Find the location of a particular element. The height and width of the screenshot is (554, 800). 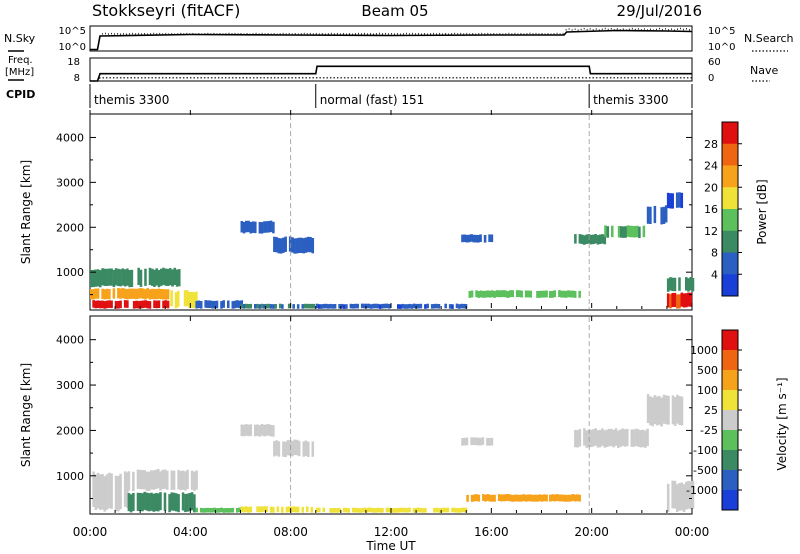

cpid-segment-label: themis 3300 is located at coordinates (131, 100).